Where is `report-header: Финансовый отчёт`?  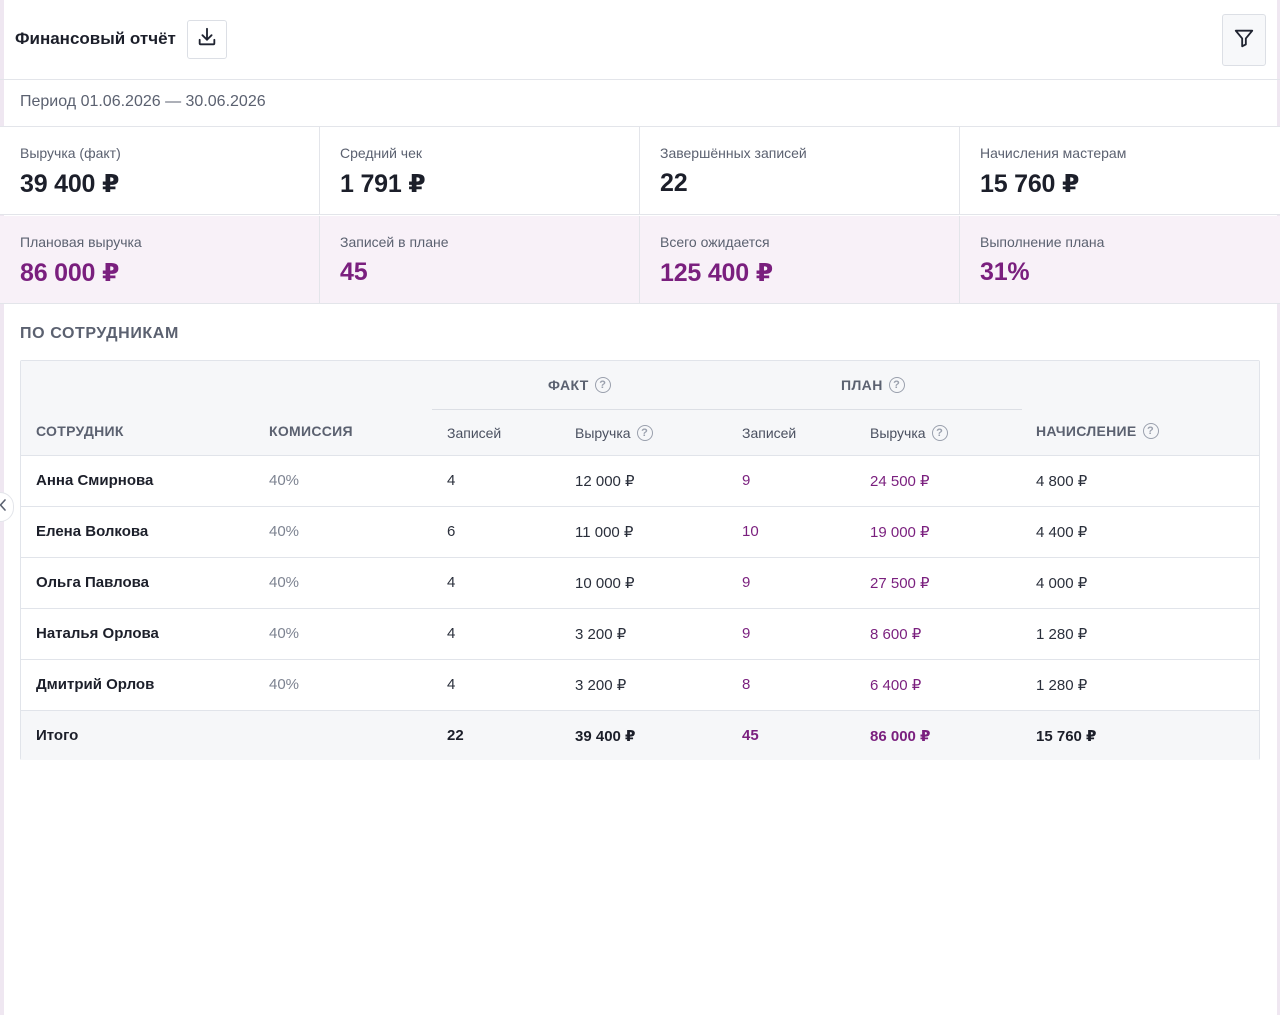 report-header: Финансовый отчёт is located at coordinates (640, 40).